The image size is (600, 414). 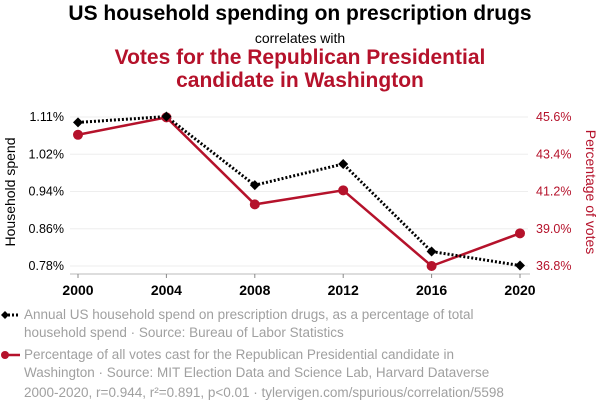 I want to click on chart-title-2-line1: Votes for the Republican Presidential, so click(x=300, y=57).